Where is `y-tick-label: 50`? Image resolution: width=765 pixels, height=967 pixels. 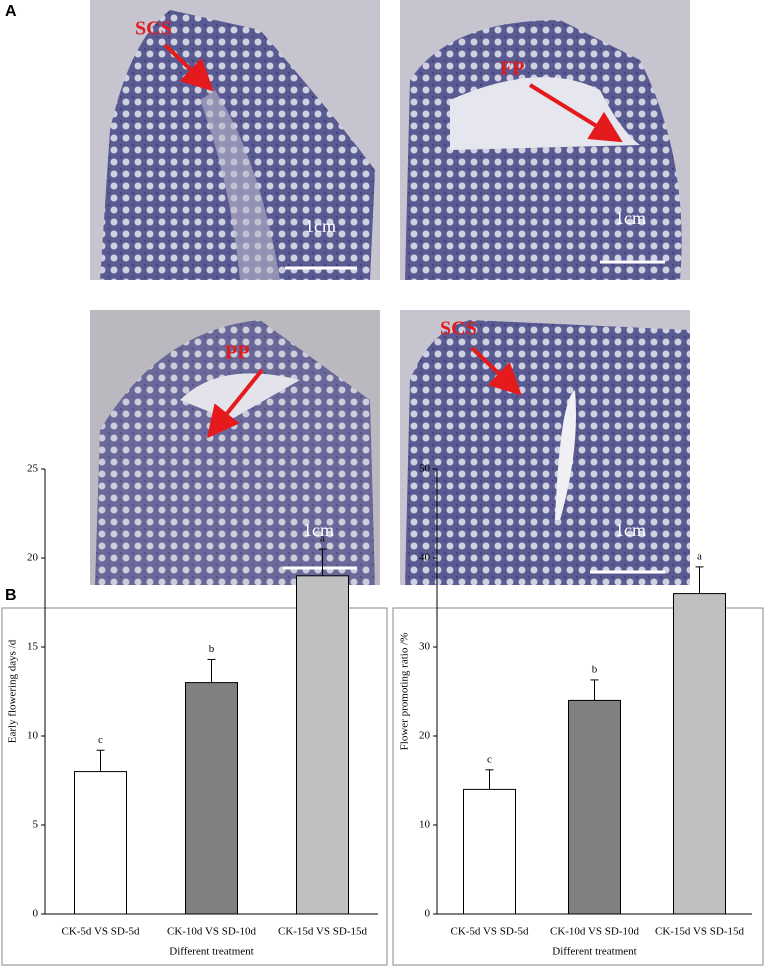
y-tick-label: 50 is located at coordinates (425, 469).